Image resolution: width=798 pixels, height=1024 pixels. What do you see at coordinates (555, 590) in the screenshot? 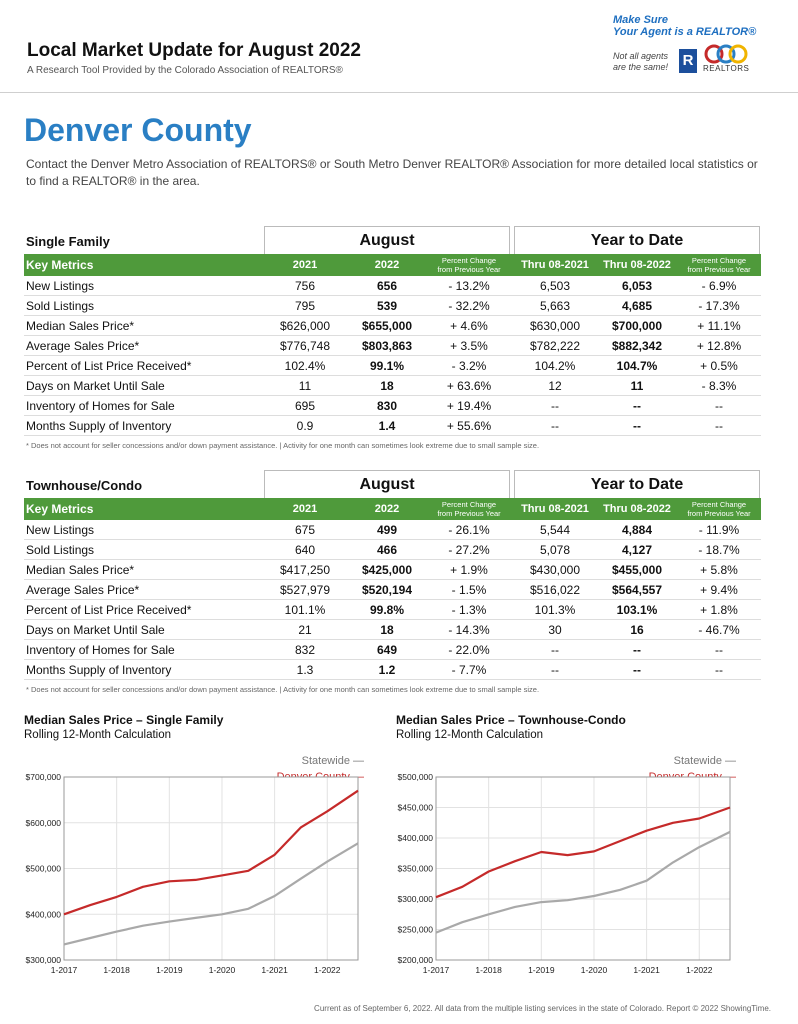
I see `value-ytd-2021: $516,022` at bounding box center [555, 590].